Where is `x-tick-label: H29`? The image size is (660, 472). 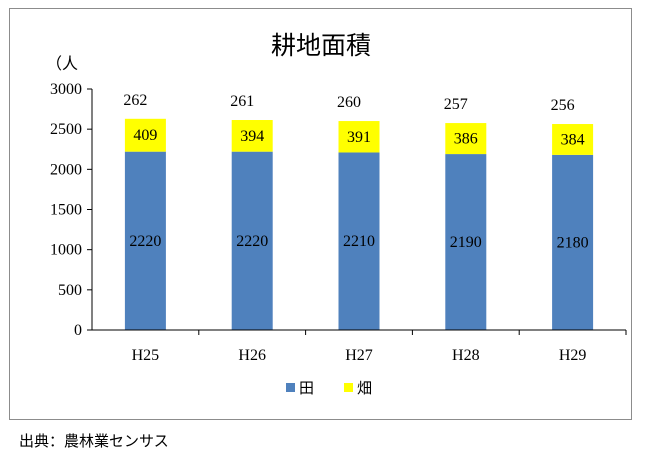 x-tick-label: H29 is located at coordinates (573, 355).